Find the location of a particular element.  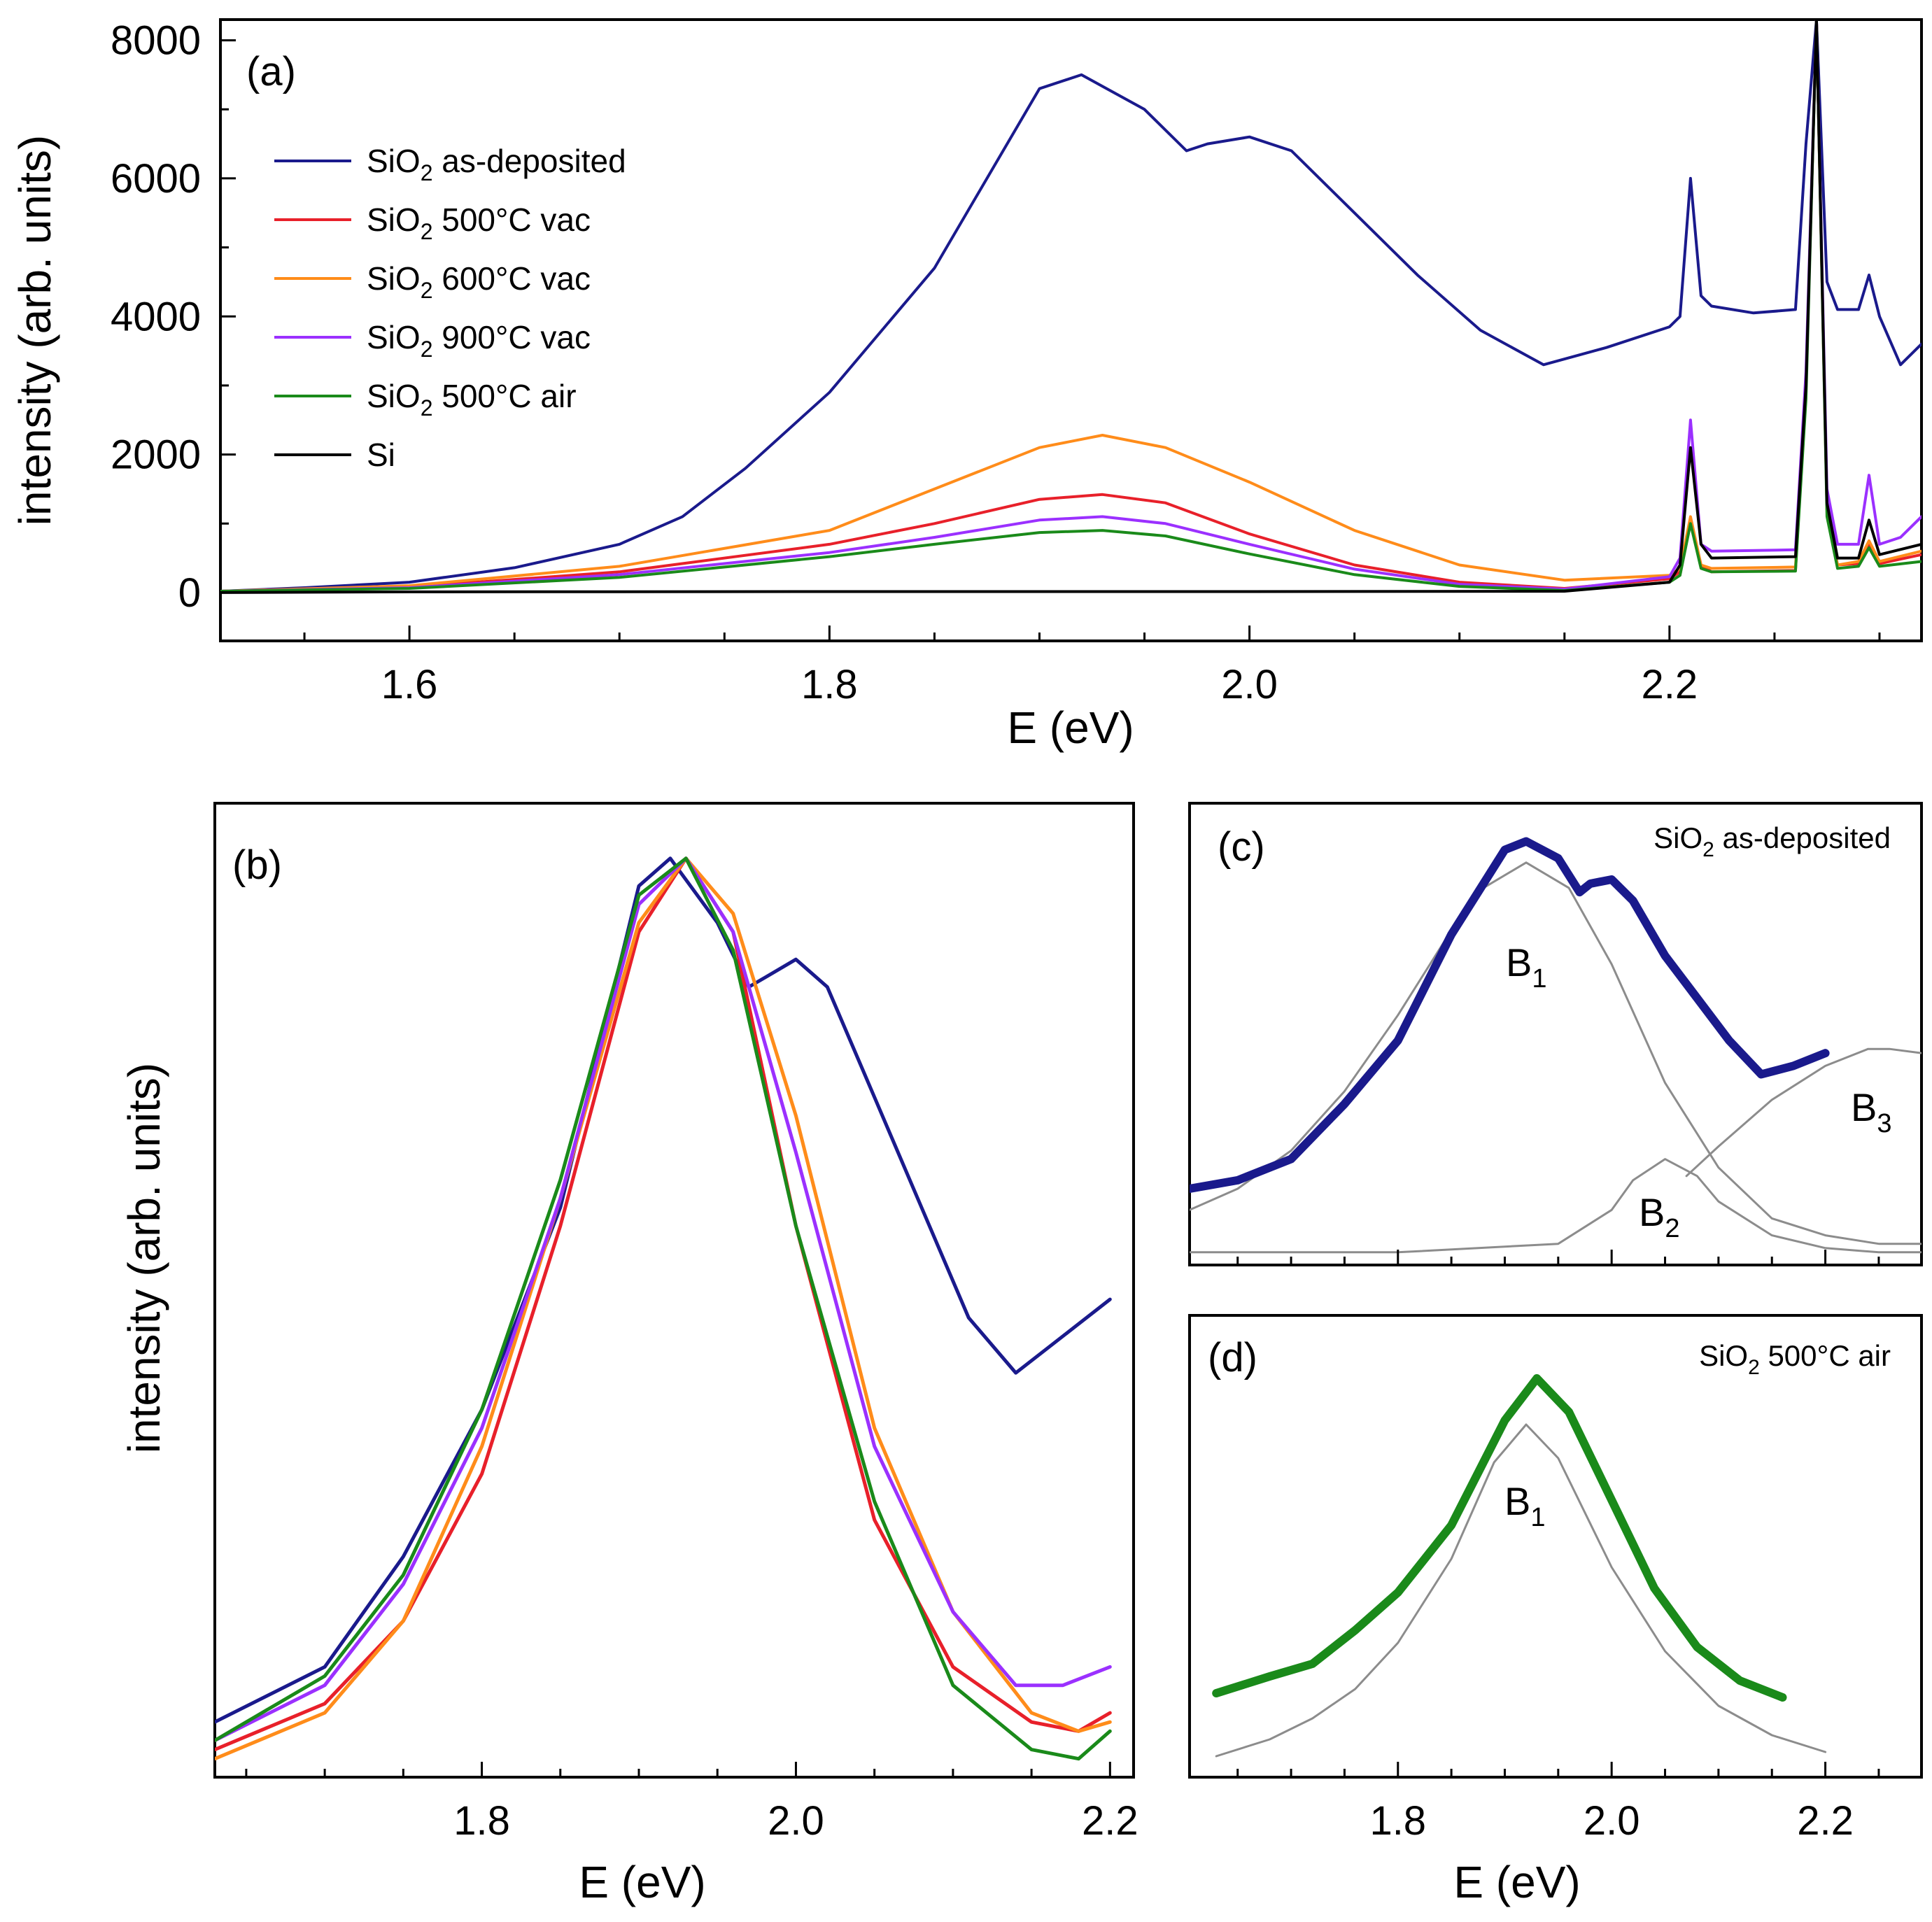

panel-a-x-ticks: 1.6 1.8 2.0 2.2 is located at coordinates (1092, 666).